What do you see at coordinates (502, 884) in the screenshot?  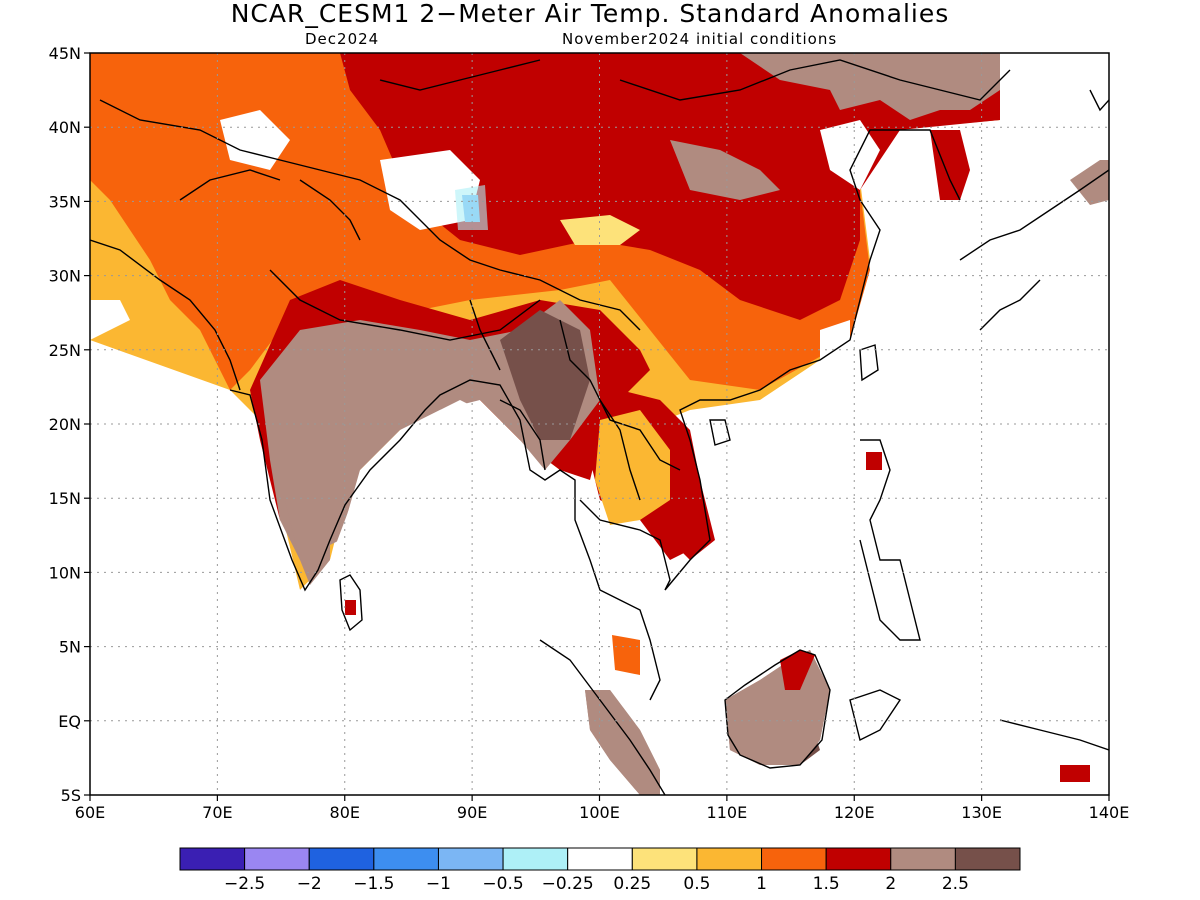 I see `colorbar-label: −0.5` at bounding box center [502, 884].